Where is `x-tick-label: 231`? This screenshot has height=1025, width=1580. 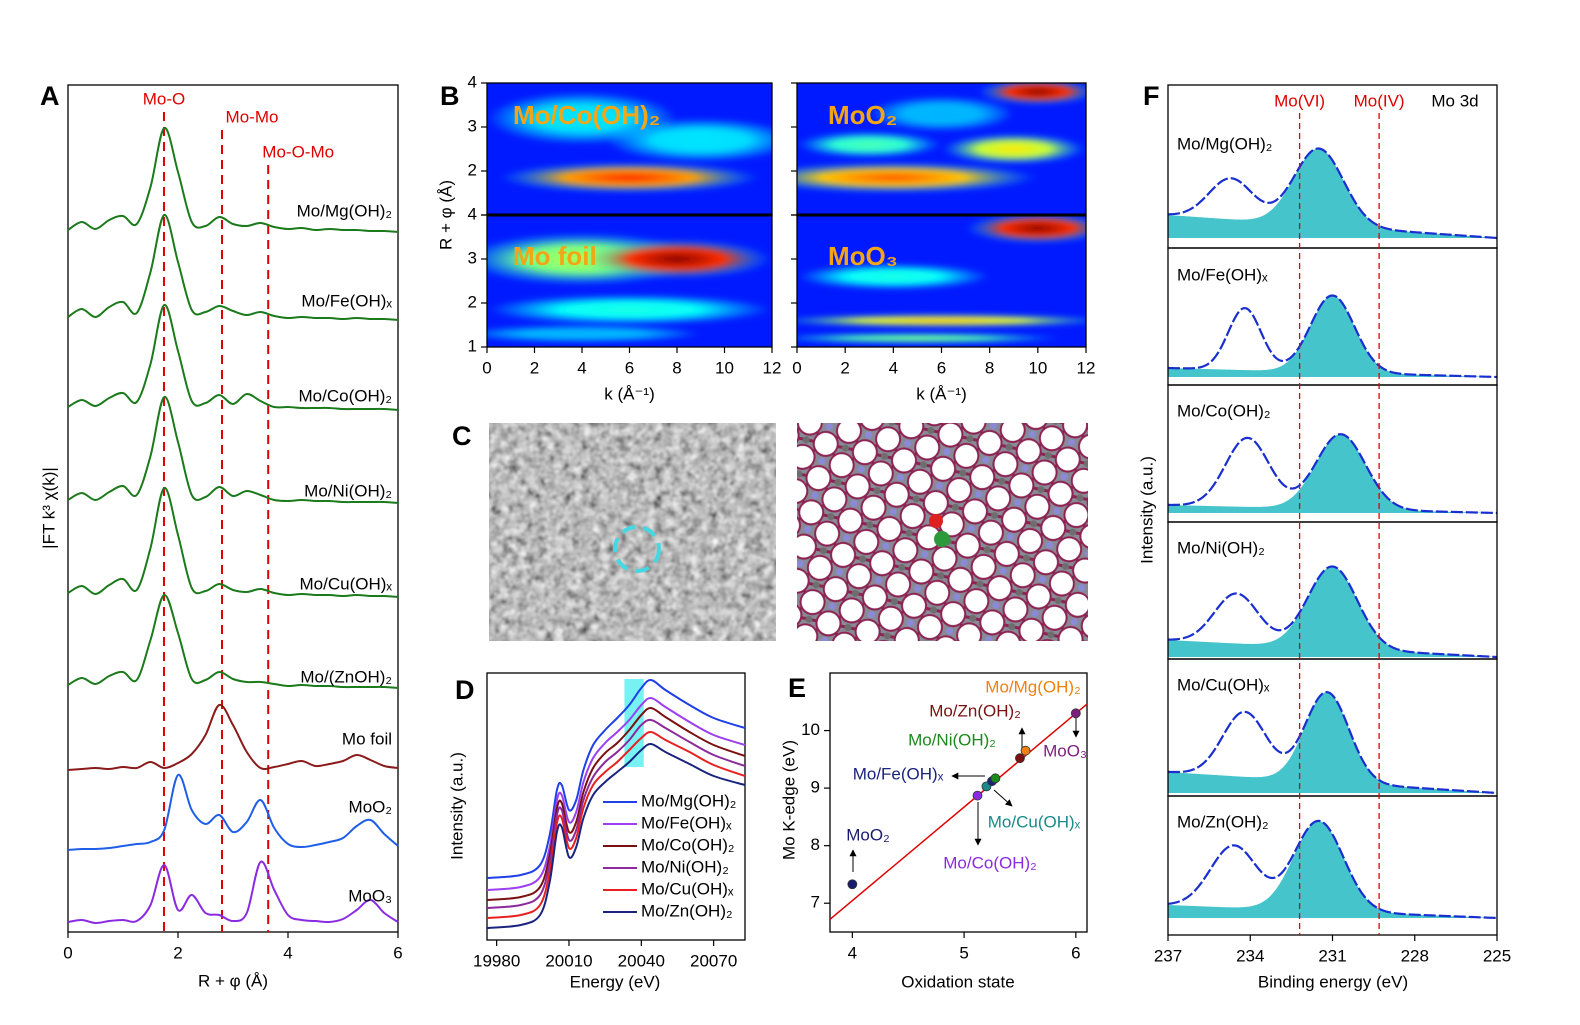
x-tick-label: 231 is located at coordinates (1332, 955).